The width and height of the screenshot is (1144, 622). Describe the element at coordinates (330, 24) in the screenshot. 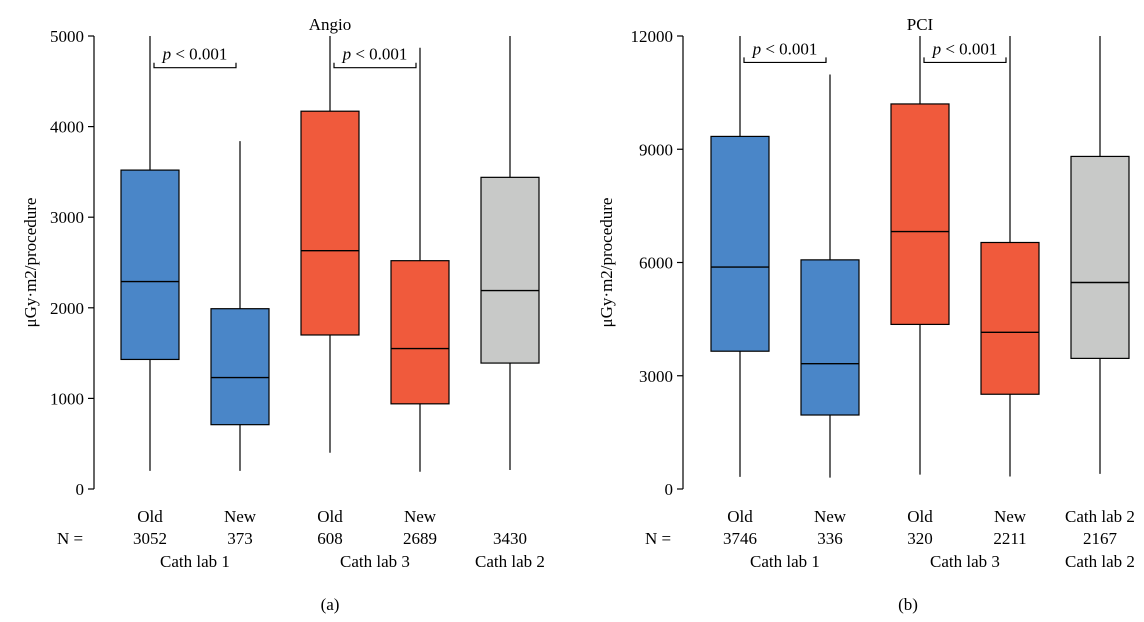

I see `chart-title: Angio` at that location.